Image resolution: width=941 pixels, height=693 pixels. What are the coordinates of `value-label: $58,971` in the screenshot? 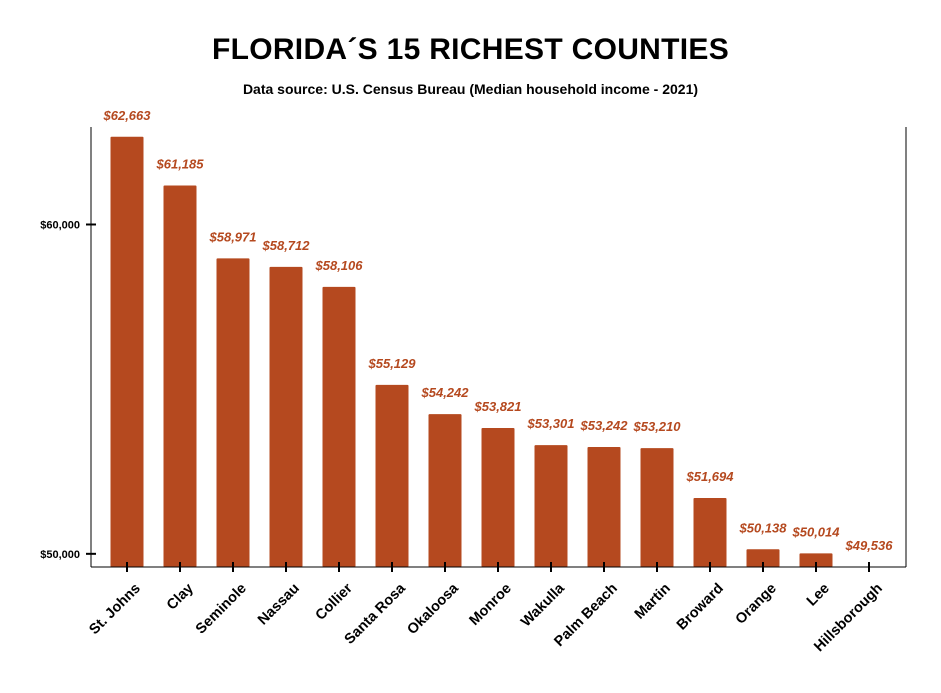 It's located at (233, 236).